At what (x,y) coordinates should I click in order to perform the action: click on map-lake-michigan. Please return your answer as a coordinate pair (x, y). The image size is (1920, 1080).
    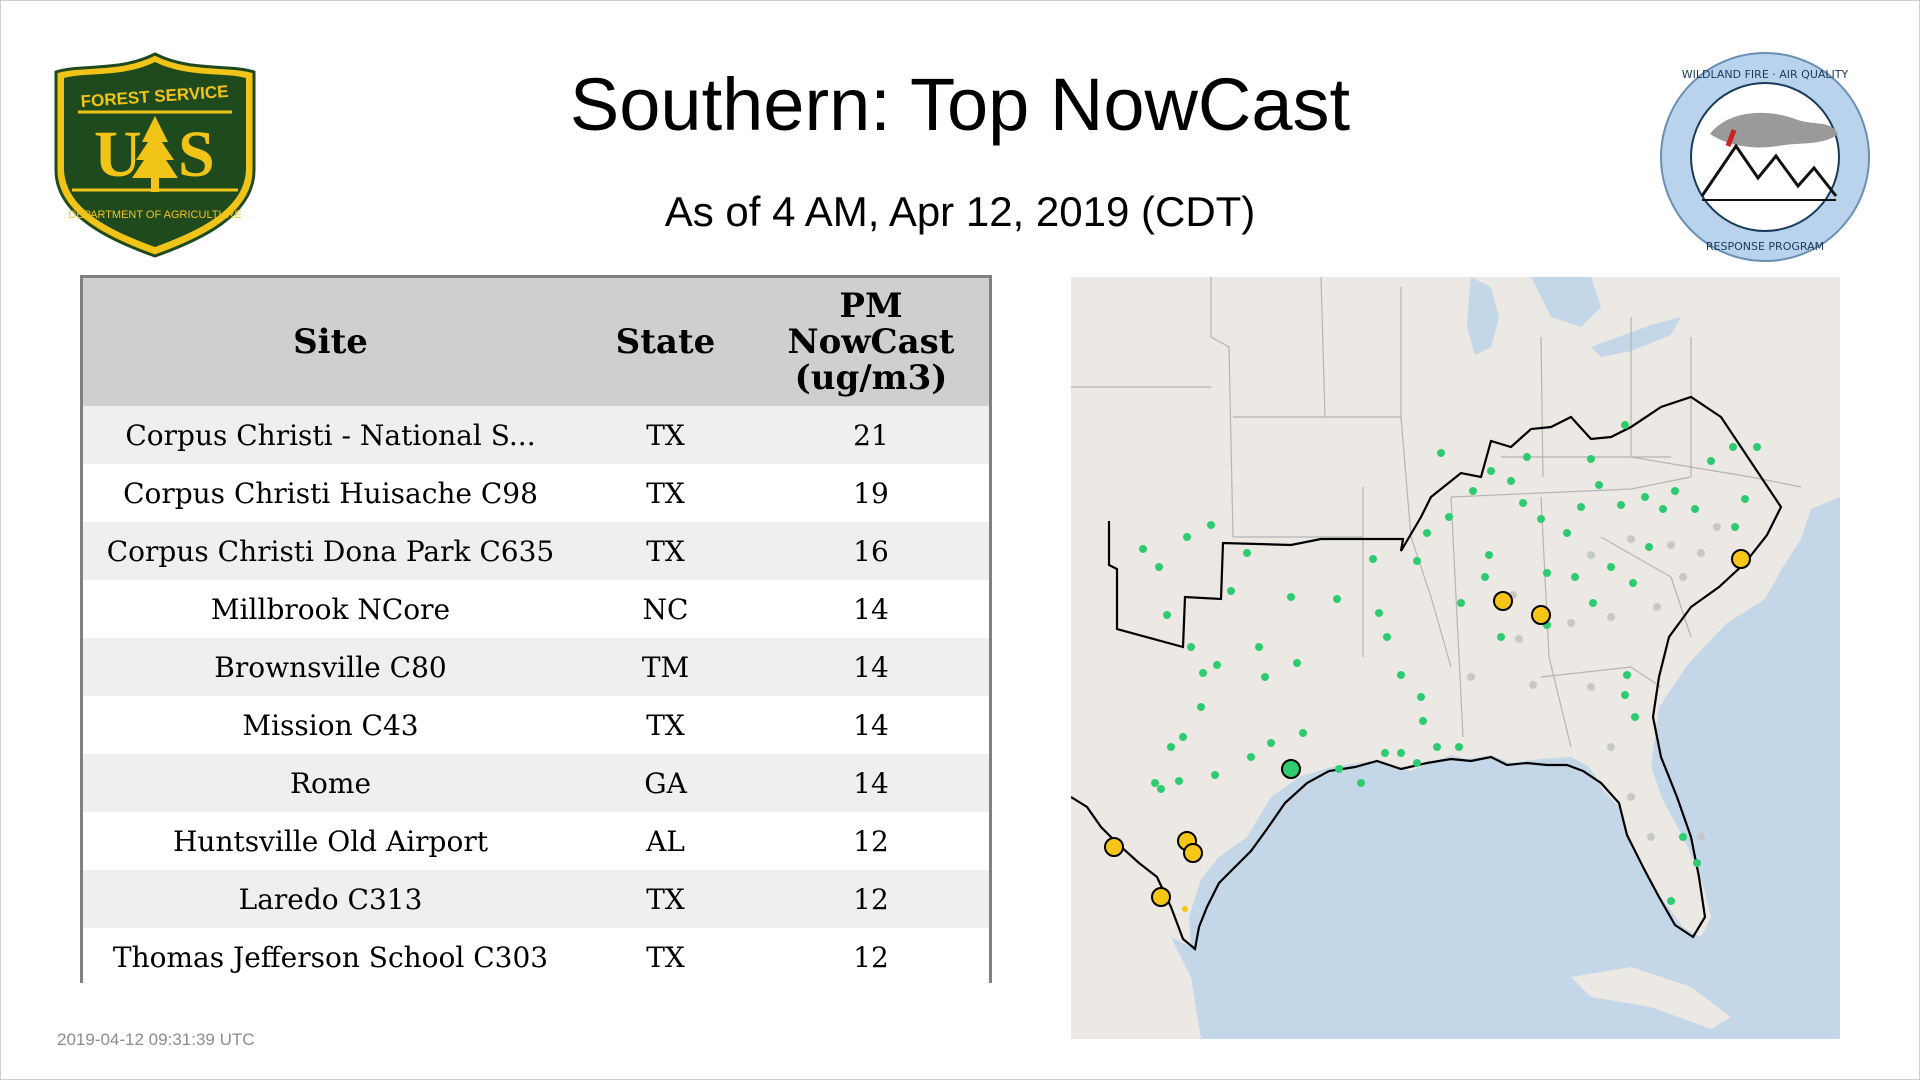
    Looking at the image, I should click on (1483, 316).